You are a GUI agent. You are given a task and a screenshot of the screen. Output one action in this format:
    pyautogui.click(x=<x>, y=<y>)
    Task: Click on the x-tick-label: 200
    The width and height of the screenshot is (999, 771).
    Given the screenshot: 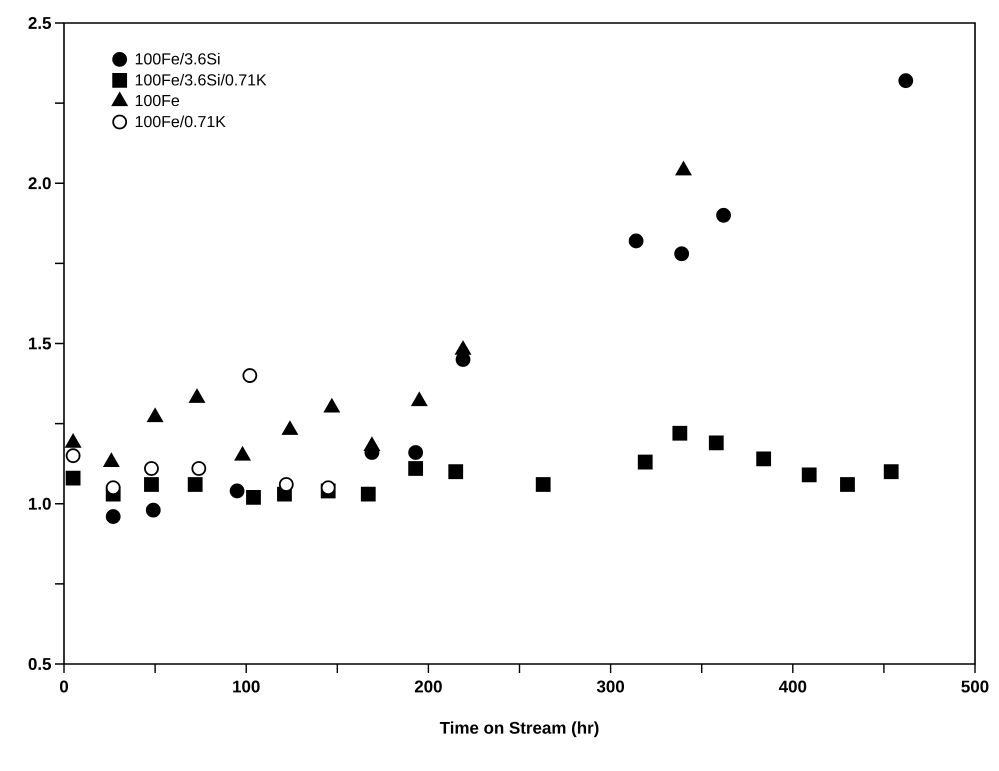 What is the action you would take?
    pyautogui.click(x=428, y=686)
    